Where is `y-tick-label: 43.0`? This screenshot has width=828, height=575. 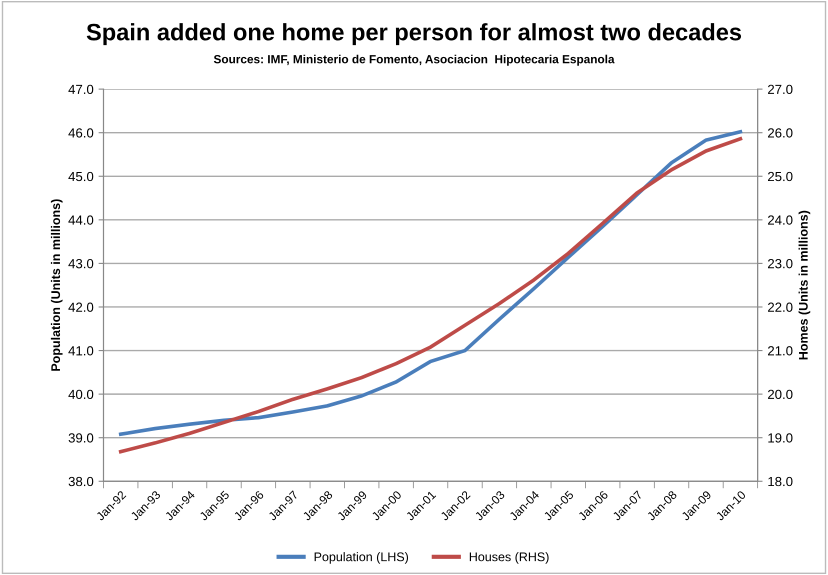 y-tick-label: 43.0 is located at coordinates (81, 263).